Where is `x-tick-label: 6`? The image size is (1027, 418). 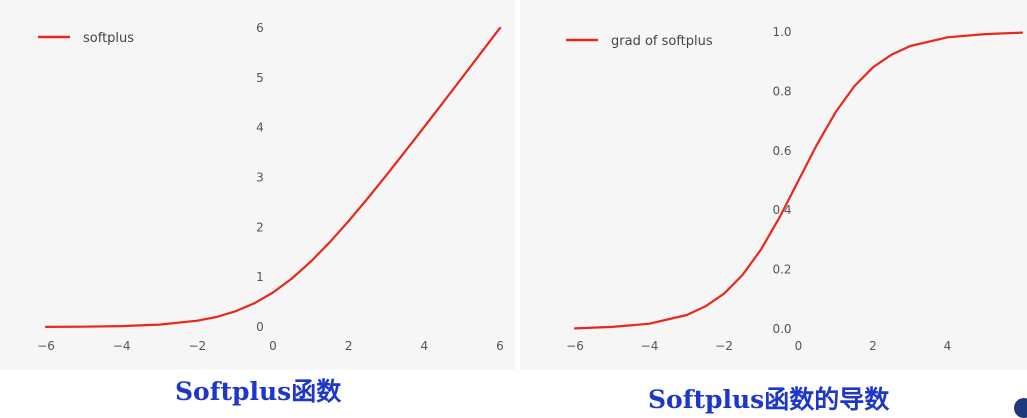 x-tick-label: 6 is located at coordinates (500, 346).